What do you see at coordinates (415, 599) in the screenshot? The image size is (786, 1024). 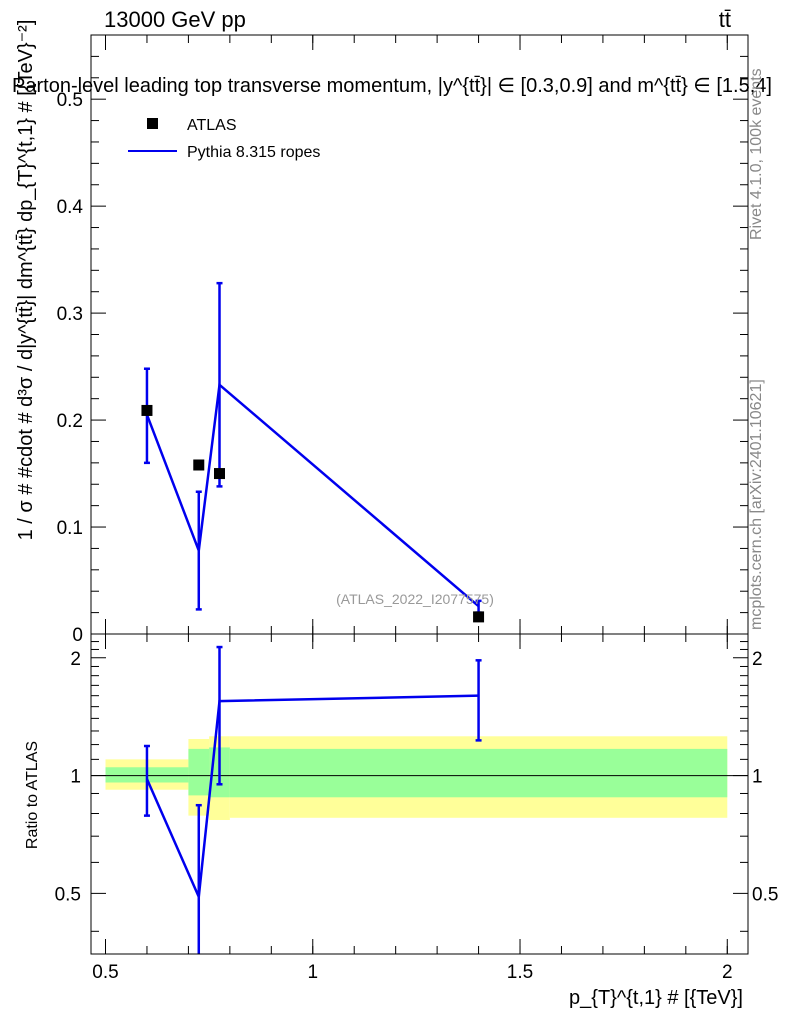 I see `analysis-watermark: (ATLAS_2022_I2077575)` at bounding box center [415, 599].